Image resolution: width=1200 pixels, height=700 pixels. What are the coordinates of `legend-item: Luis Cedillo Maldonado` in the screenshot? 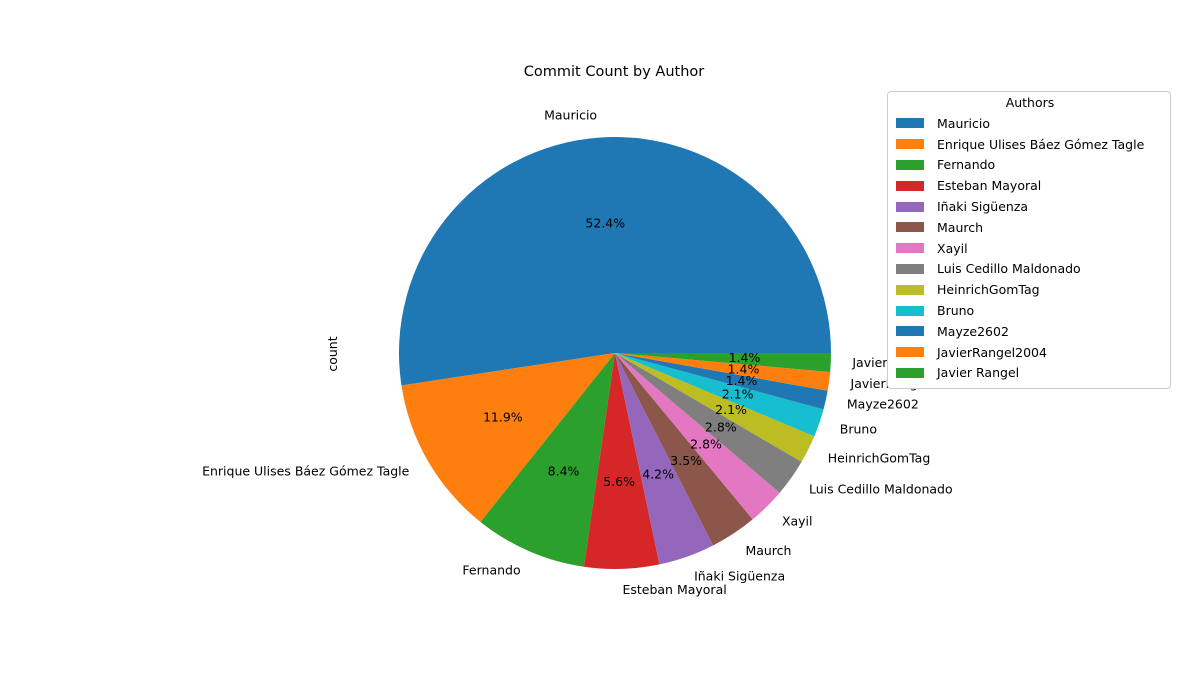 It's located at (1030, 269).